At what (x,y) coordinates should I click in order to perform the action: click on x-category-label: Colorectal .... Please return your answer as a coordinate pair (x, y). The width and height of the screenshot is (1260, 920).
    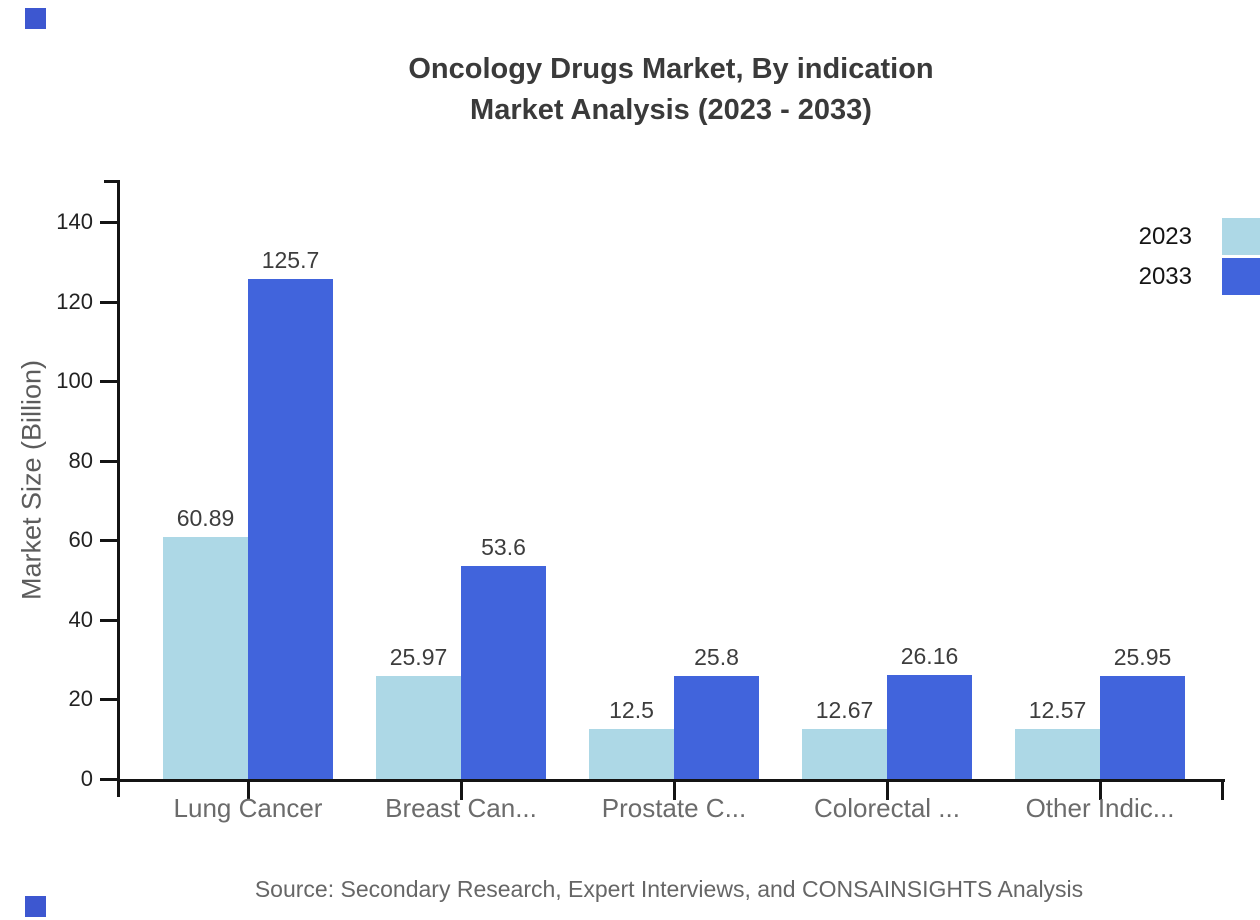
    Looking at the image, I should click on (887, 808).